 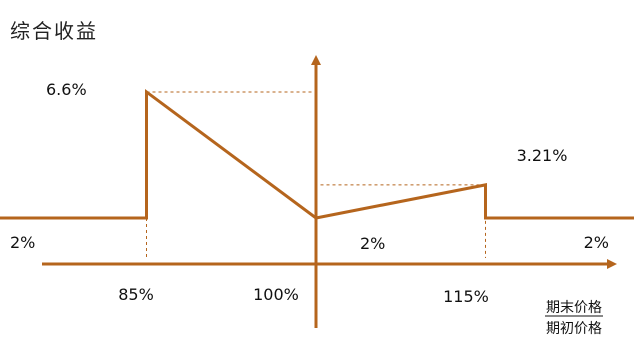 What do you see at coordinates (136, 294) in the screenshot?
I see `x-tick-label-1: 85%` at bounding box center [136, 294].